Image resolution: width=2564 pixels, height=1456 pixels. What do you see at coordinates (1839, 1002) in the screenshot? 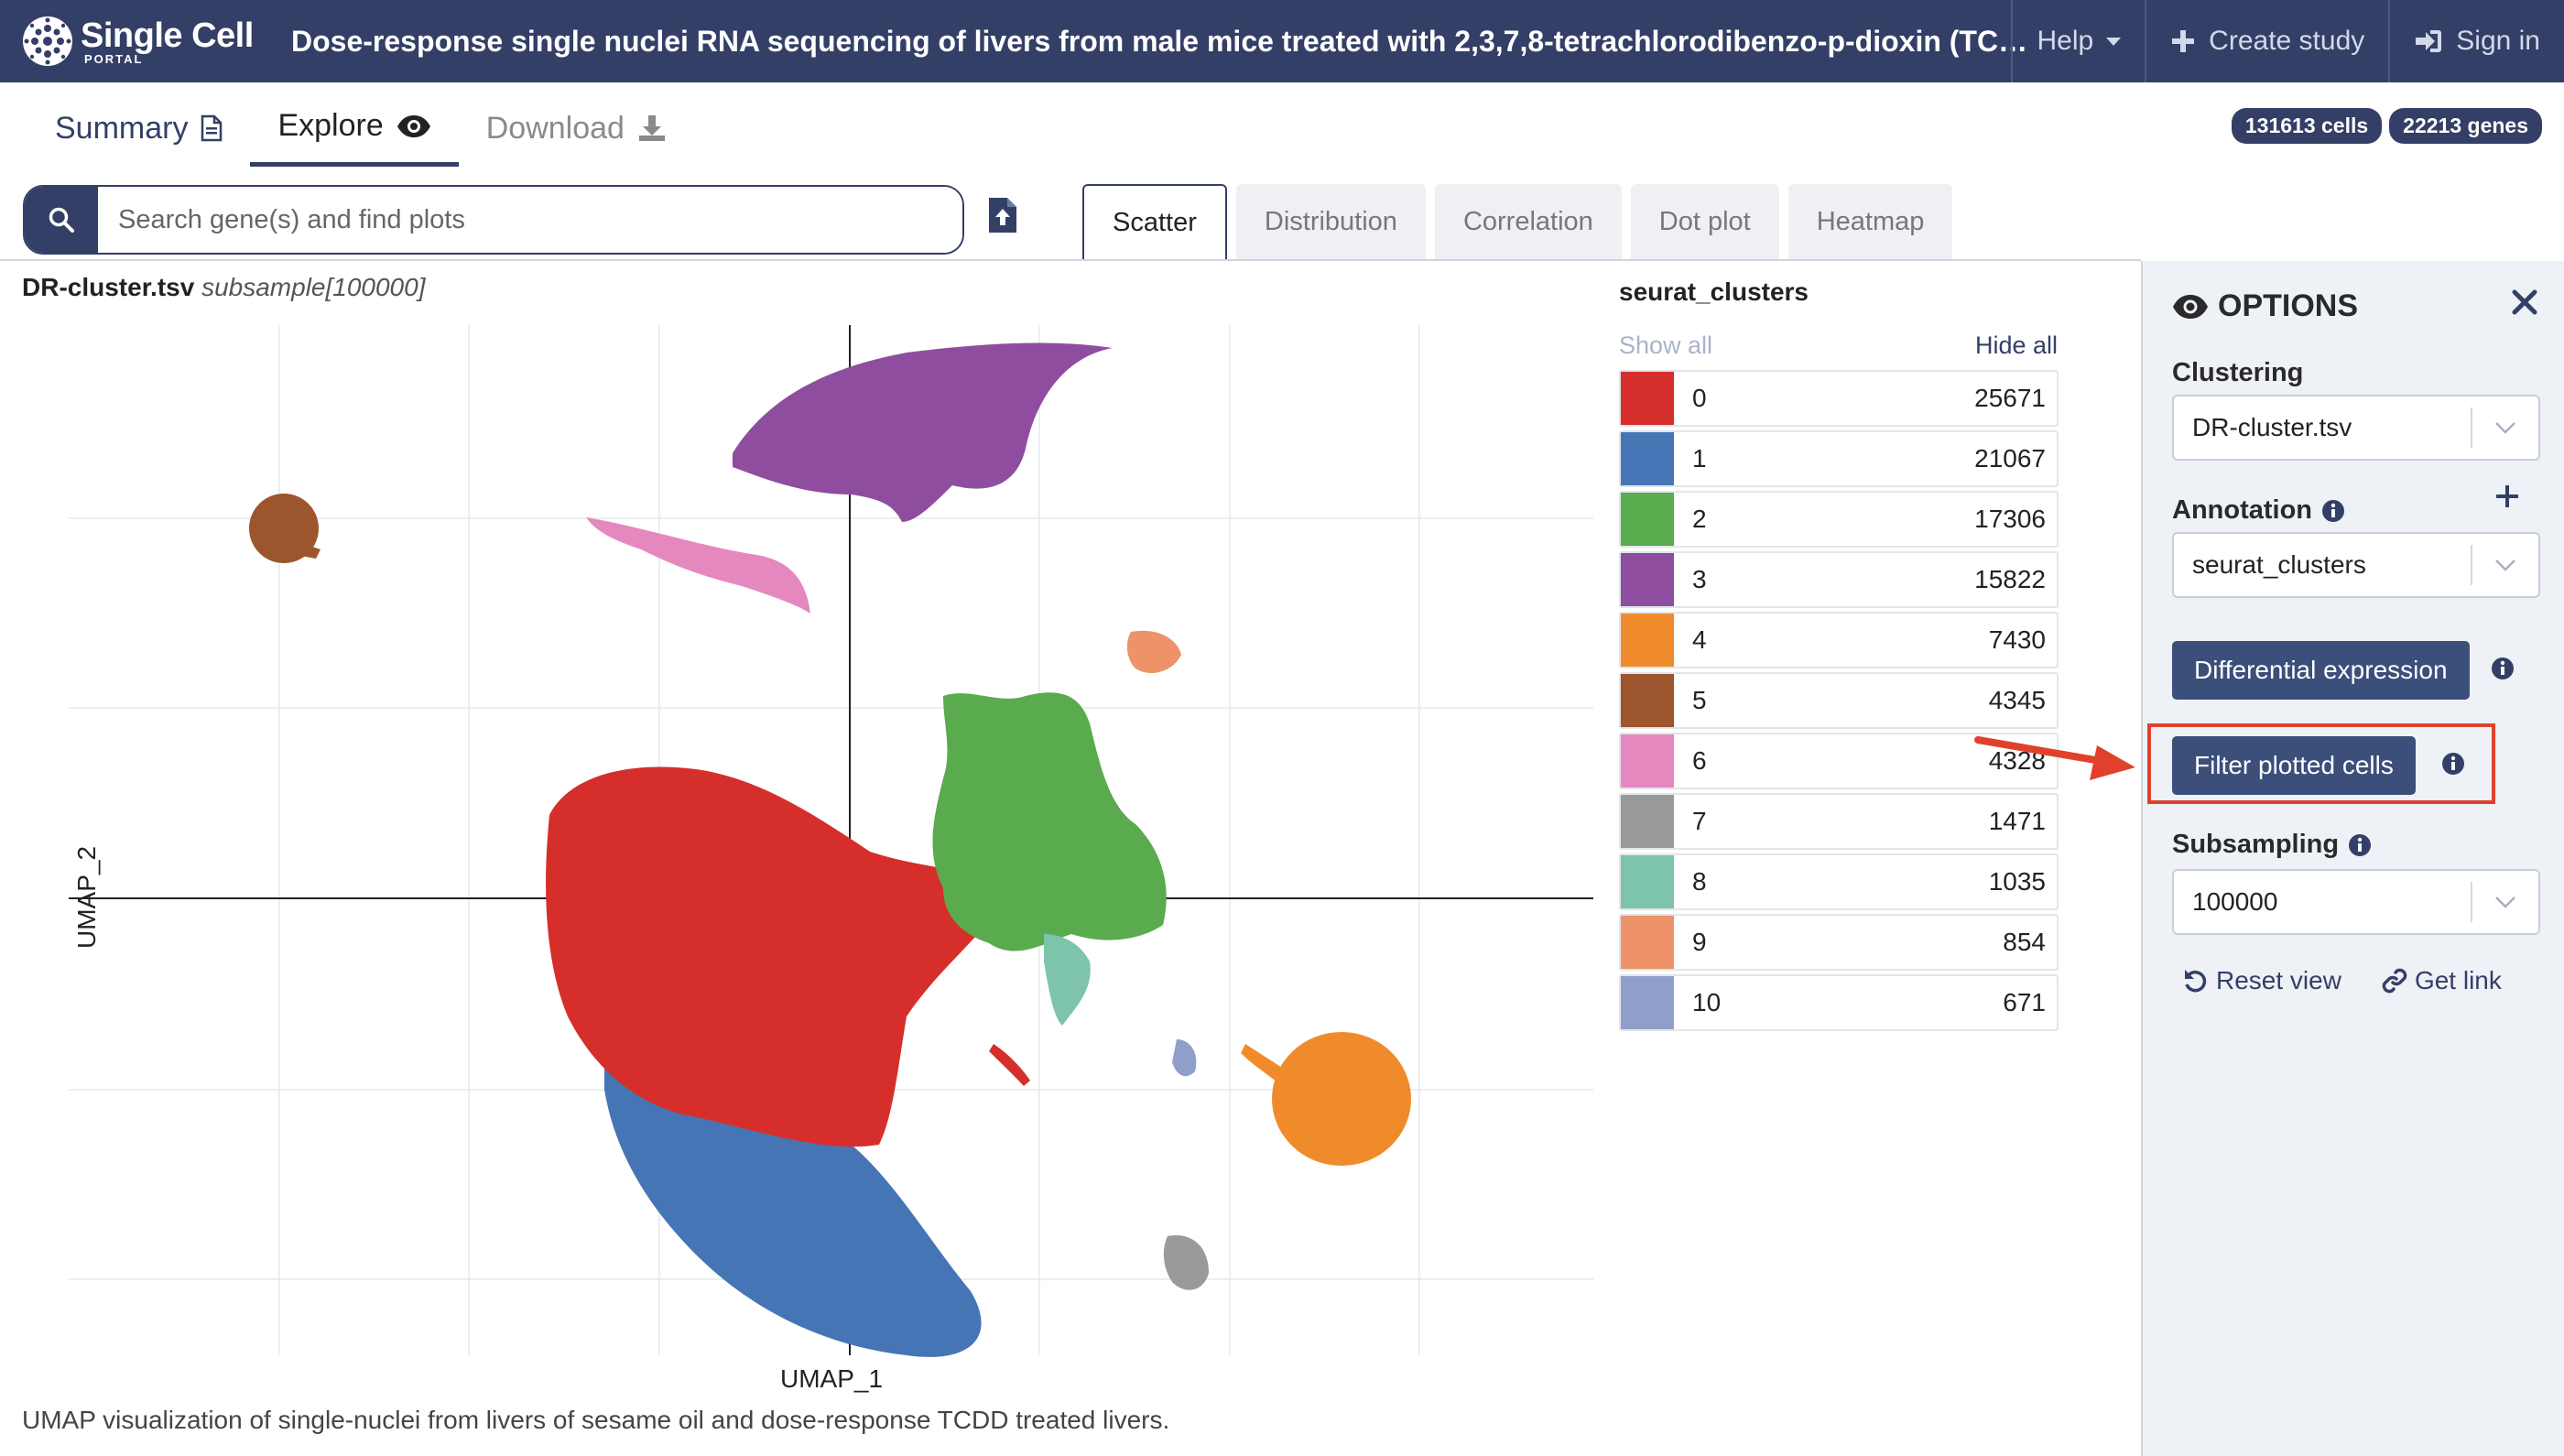
I see `legend-item: 10 671` at bounding box center [1839, 1002].